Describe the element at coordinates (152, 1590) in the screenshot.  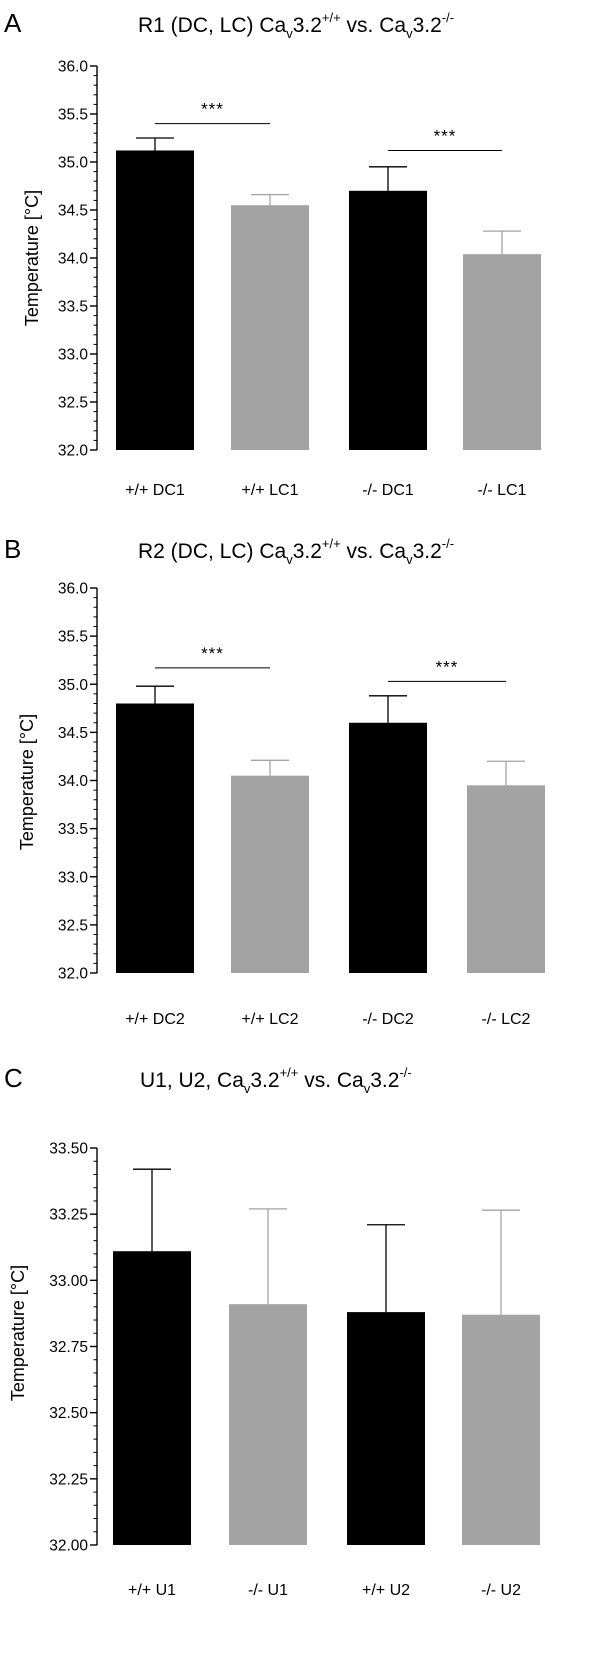
I see `x-category-label: +/+ U1` at that location.